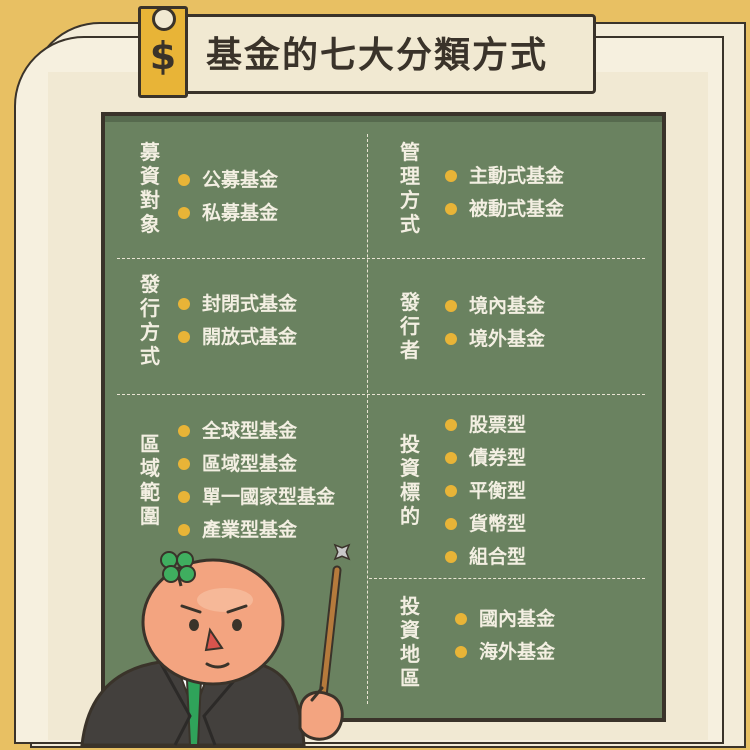  What do you see at coordinates (228, 180) in the screenshot?
I see `list-item: 公募基金` at bounding box center [228, 180].